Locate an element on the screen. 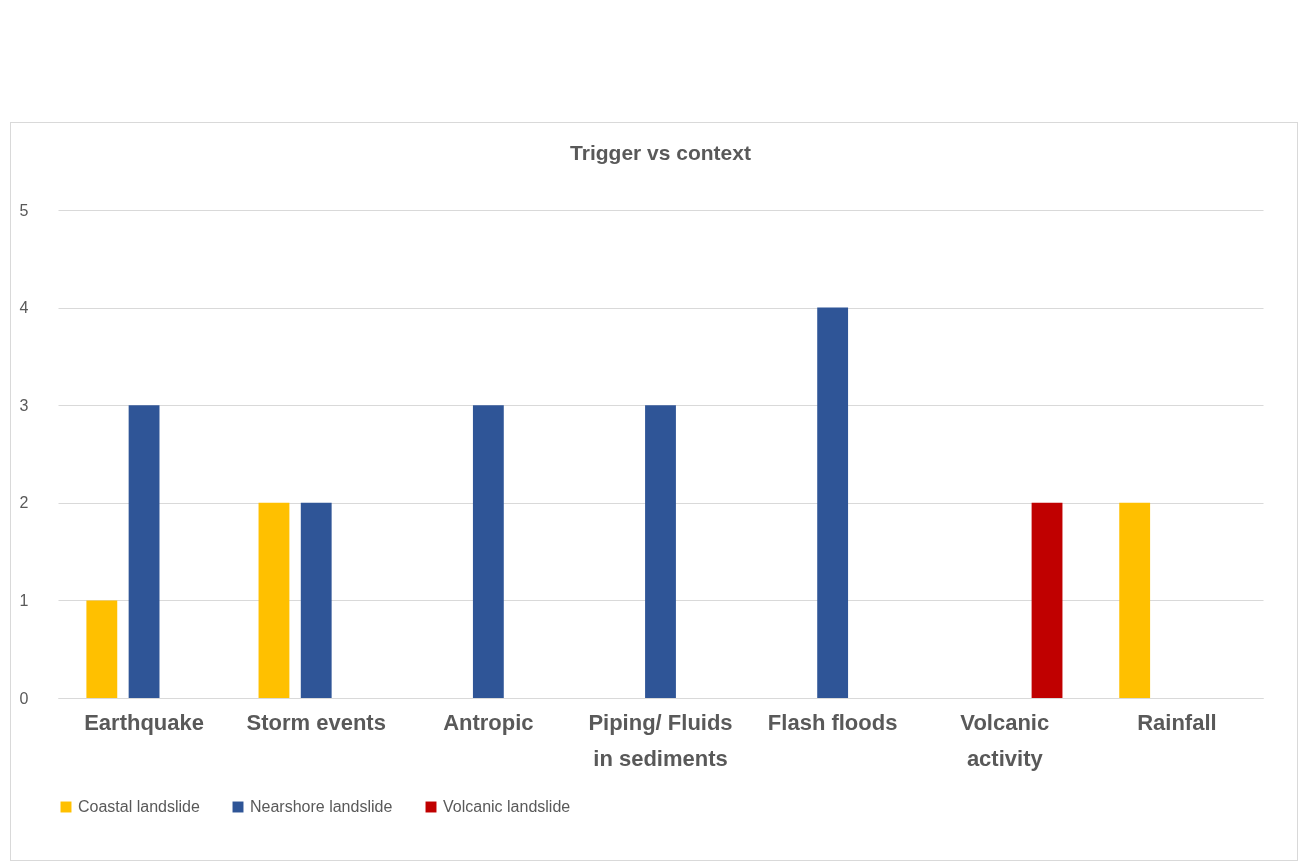 Image resolution: width=1300 pixels, height=863 pixels. legend-label: Volcanic landslide is located at coordinates (507, 806).